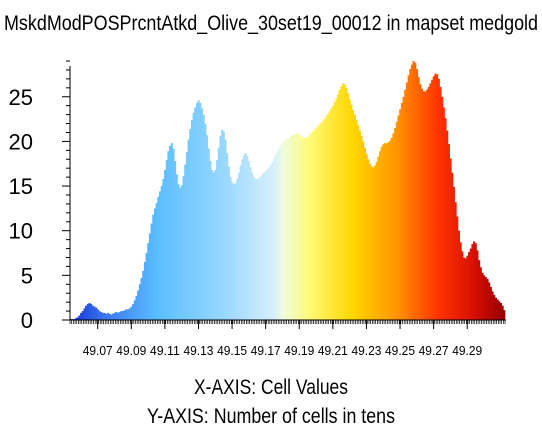 Image resolution: width=542 pixels, height=442 pixels. Describe the element at coordinates (21, 231) in the screenshot. I see `y-tick-label: 10` at that location.